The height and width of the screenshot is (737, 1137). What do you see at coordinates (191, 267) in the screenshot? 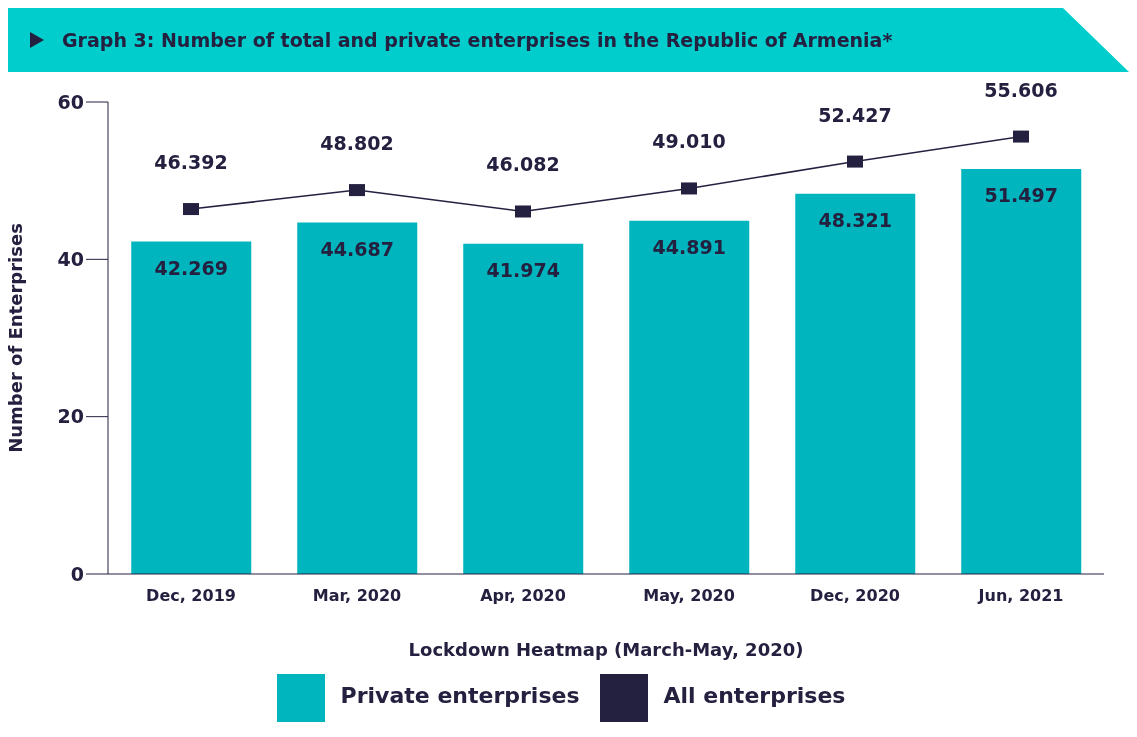
I see `data-label: 42.269` at bounding box center [191, 267].